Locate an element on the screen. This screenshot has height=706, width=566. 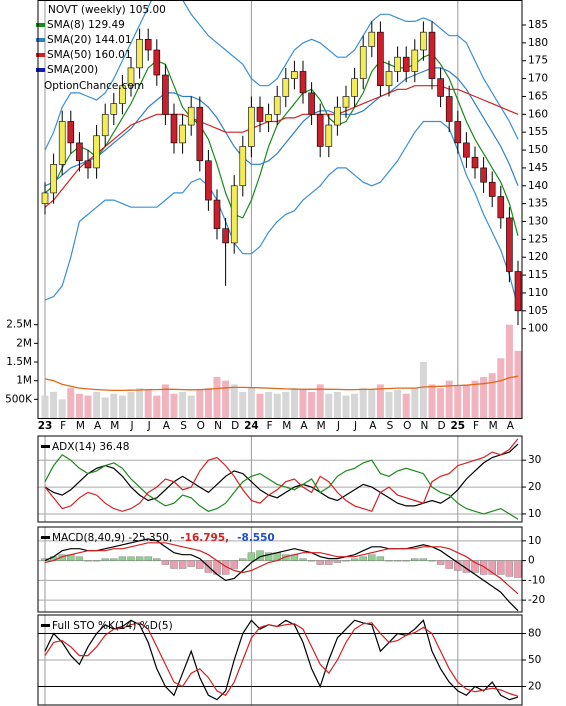
x-tick-label: N is located at coordinates (218, 426).